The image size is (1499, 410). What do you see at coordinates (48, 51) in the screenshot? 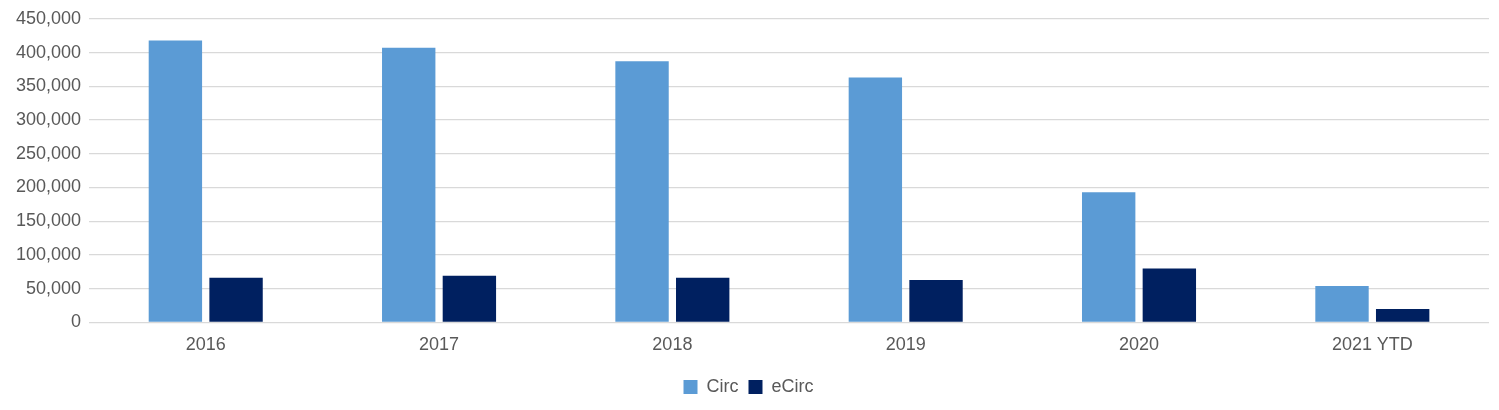
I see `y-tick-label: 400,000` at bounding box center [48, 51].